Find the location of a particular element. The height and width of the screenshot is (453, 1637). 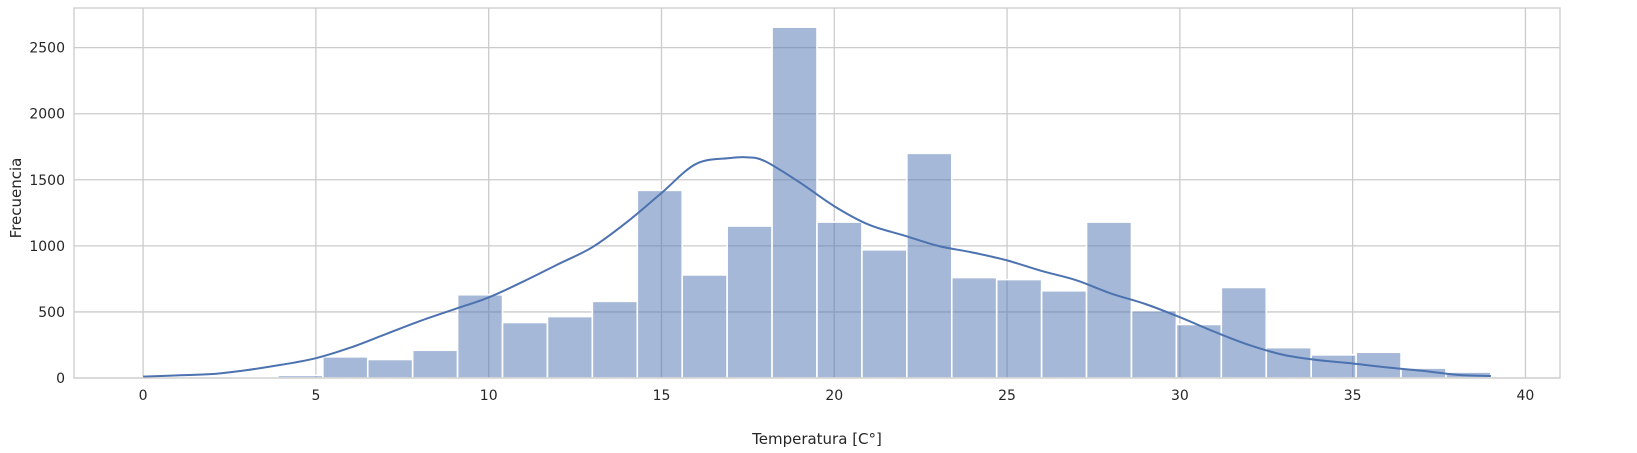

x-tick-label: 40 is located at coordinates (1526, 396).